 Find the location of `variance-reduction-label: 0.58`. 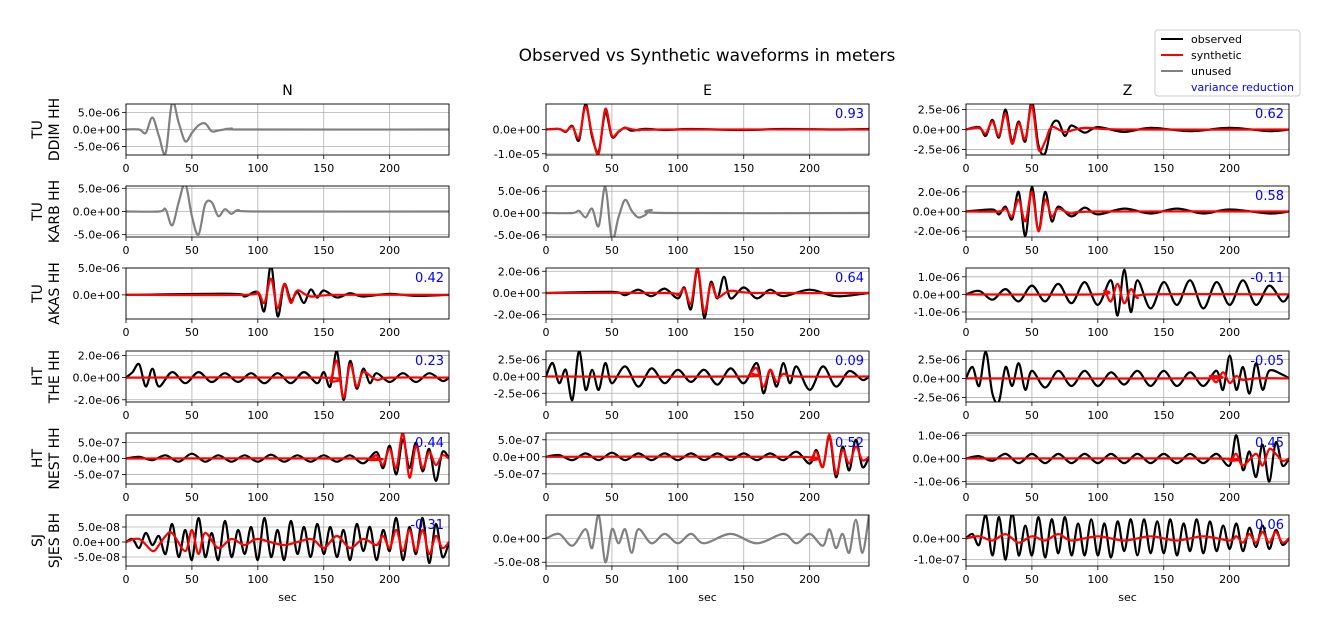

variance-reduction-label: 0.58 is located at coordinates (1269, 196).